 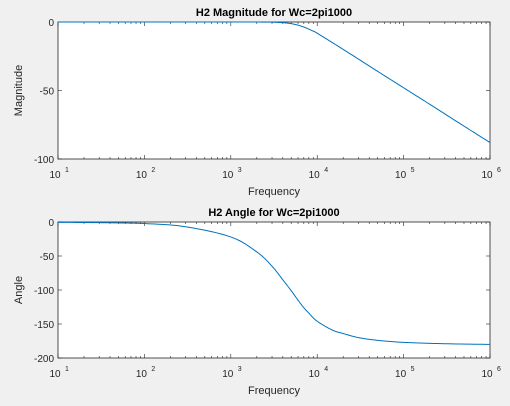 What do you see at coordinates (44, 359) in the screenshot?
I see `y-tick-label-angle: -200` at bounding box center [44, 359].